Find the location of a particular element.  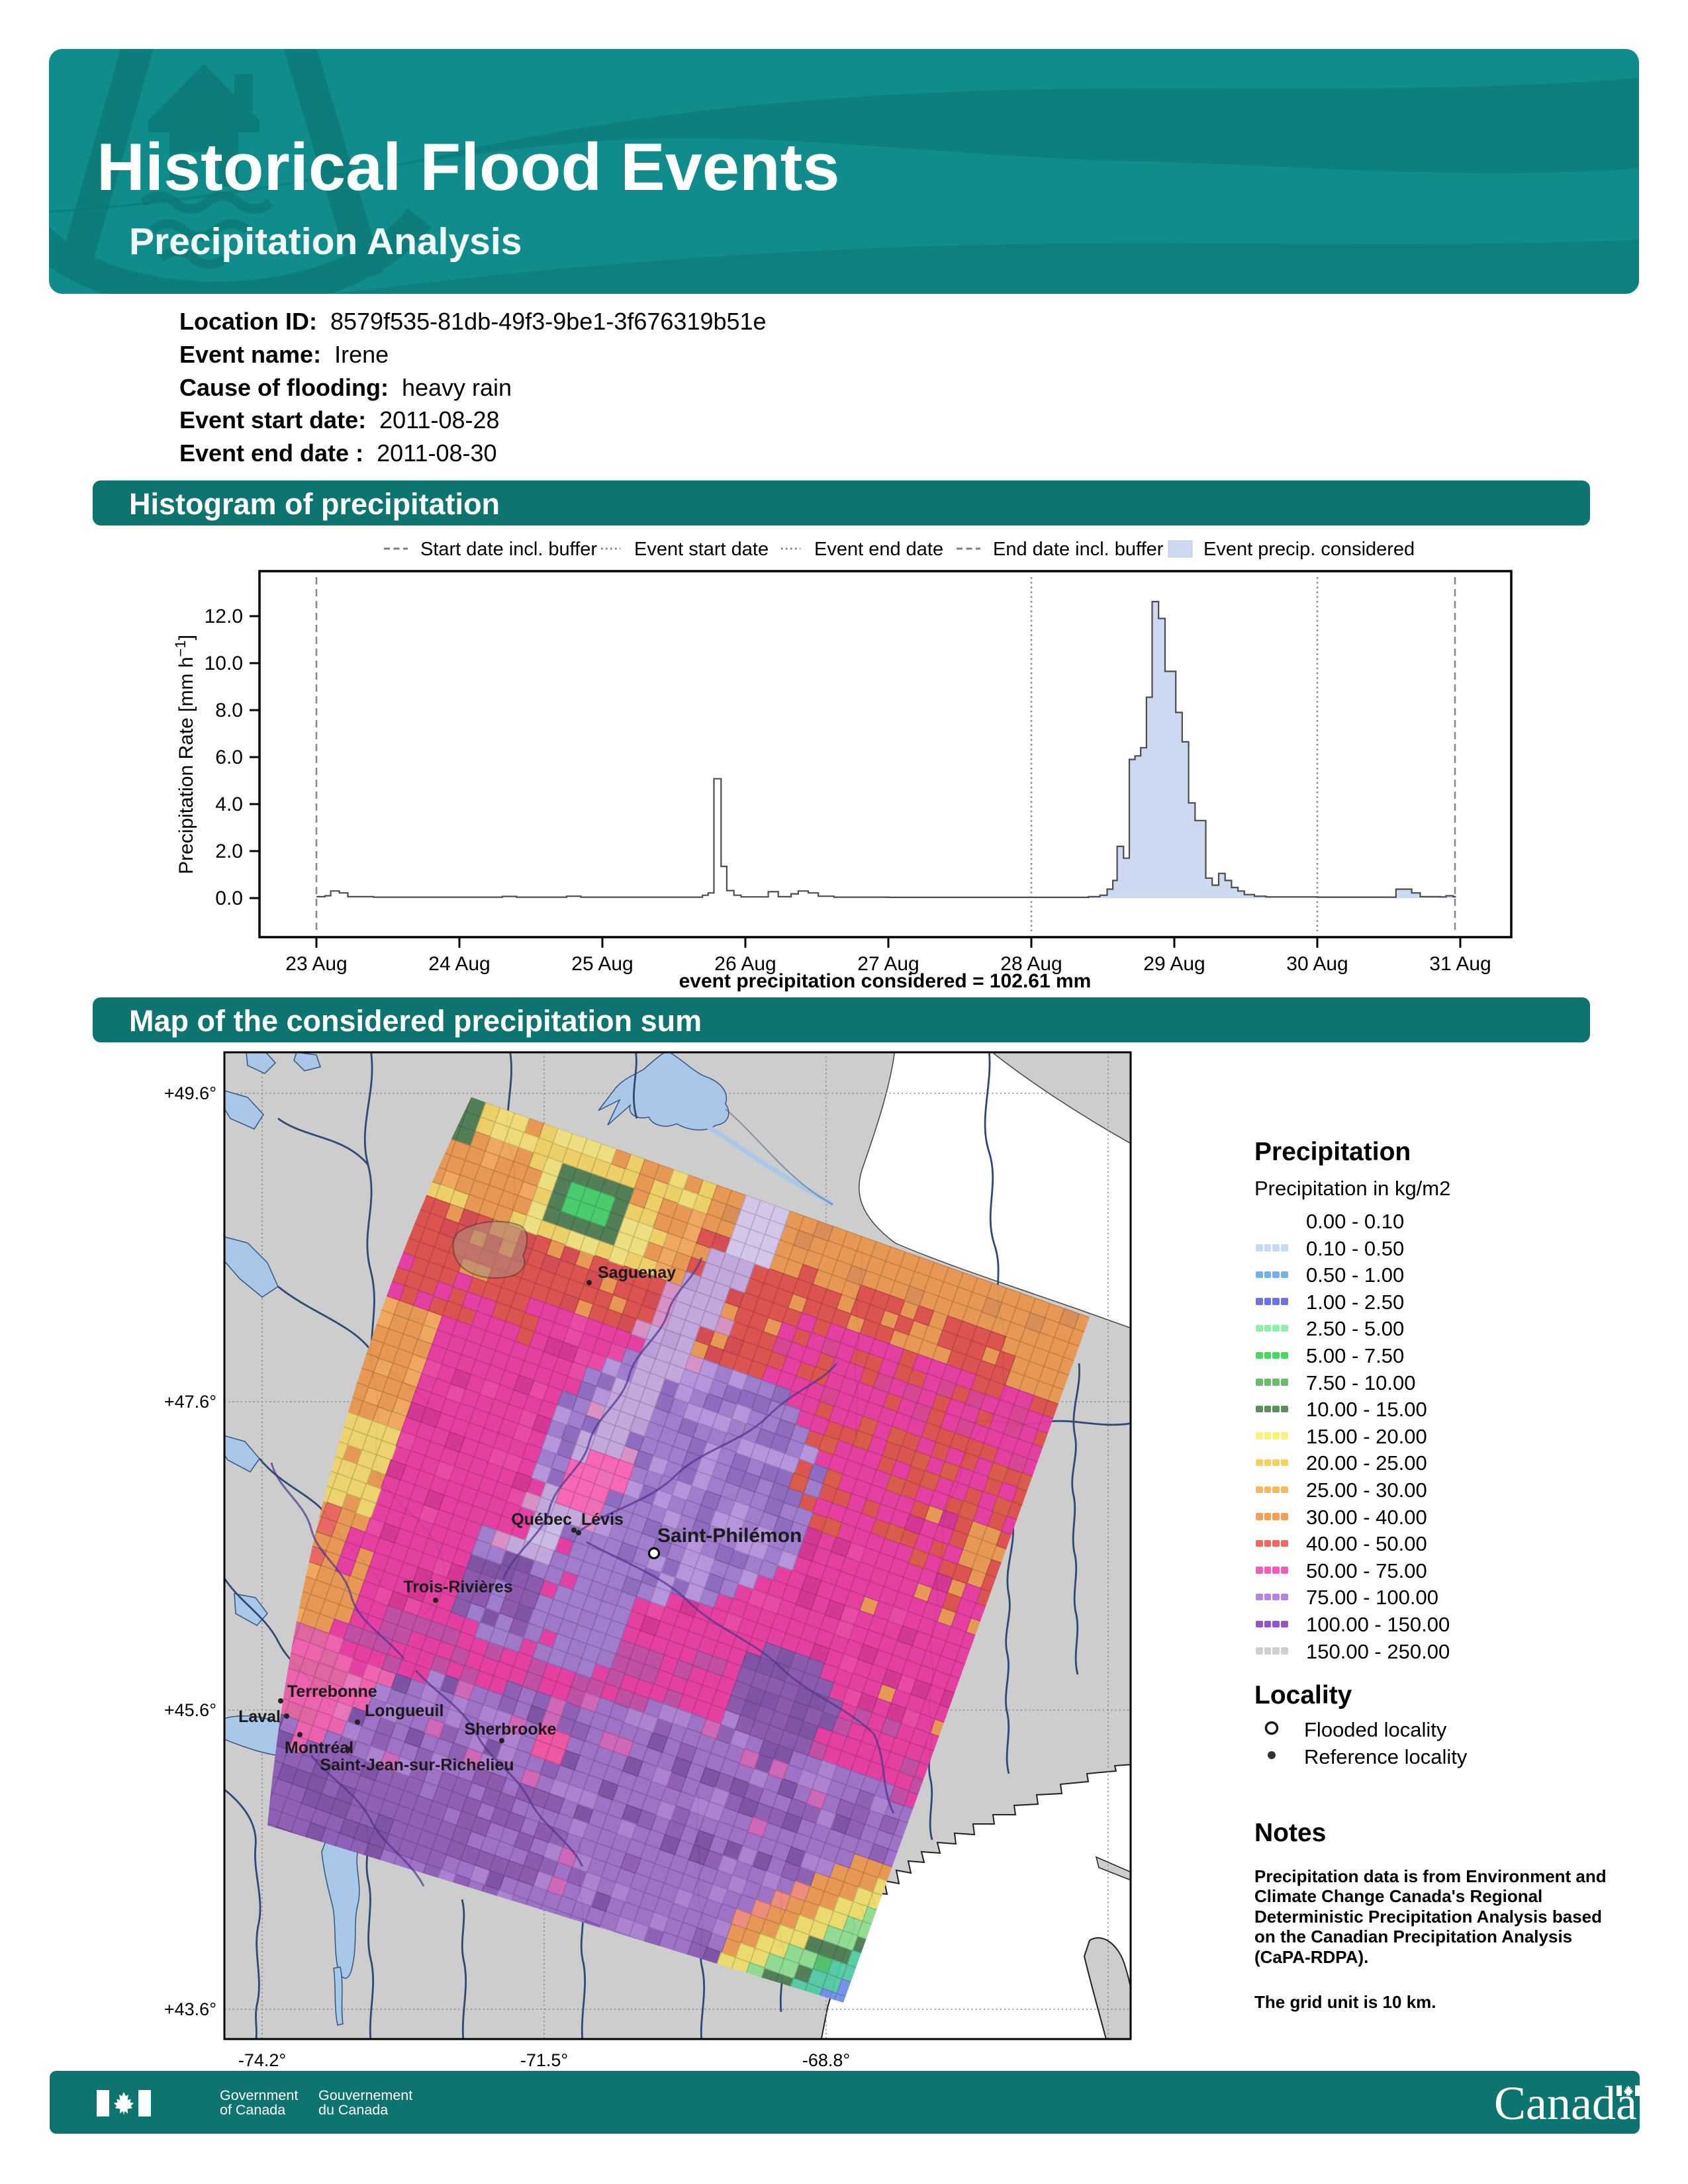

svg-text: Lévis is located at coordinates (602, 1519).